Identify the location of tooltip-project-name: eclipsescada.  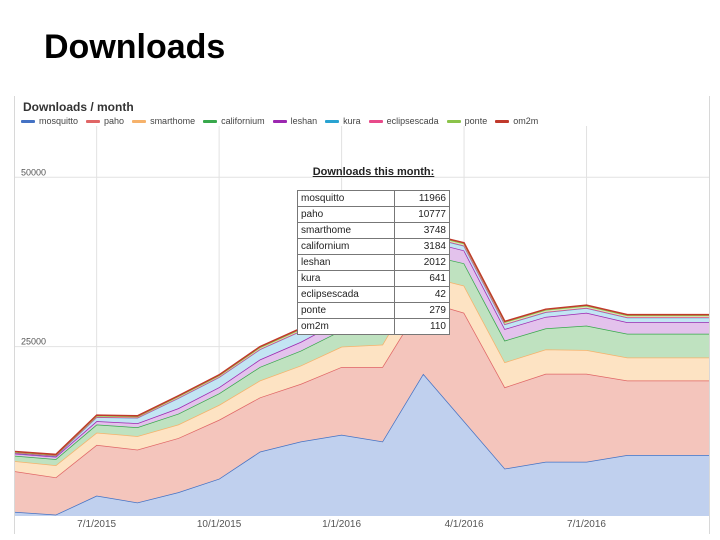
(346, 294).